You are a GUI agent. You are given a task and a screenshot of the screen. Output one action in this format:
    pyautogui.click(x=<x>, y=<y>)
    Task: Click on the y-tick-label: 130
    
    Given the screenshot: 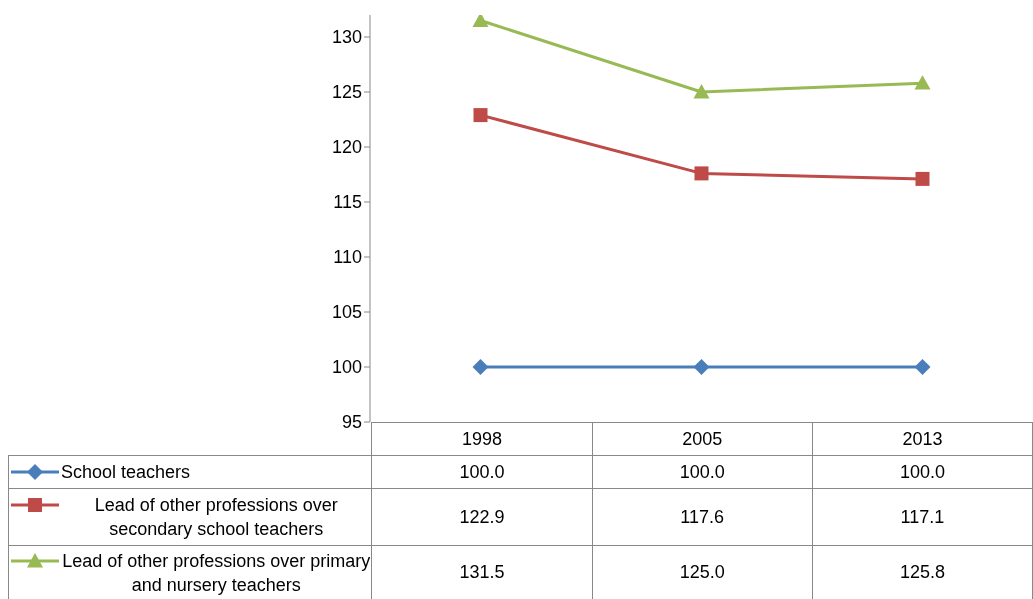 What is the action you would take?
    pyautogui.click(x=346, y=37)
    